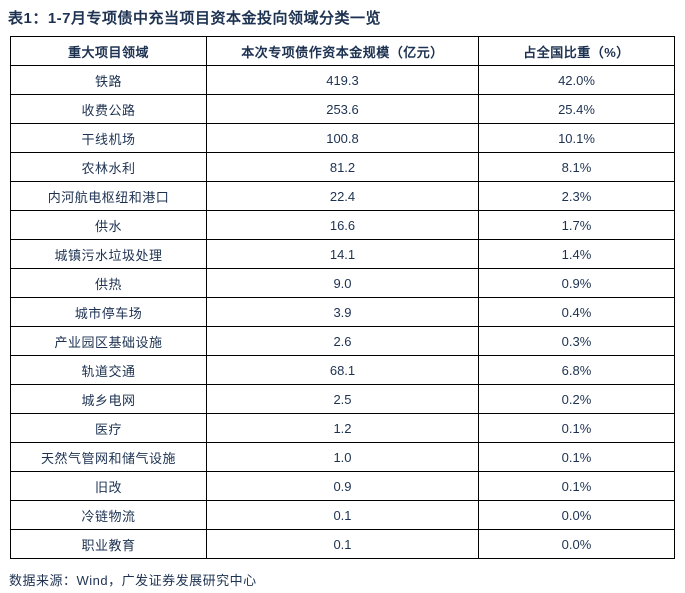  What do you see at coordinates (108, 80) in the screenshot?
I see `row-field-cell: 铁路` at bounding box center [108, 80].